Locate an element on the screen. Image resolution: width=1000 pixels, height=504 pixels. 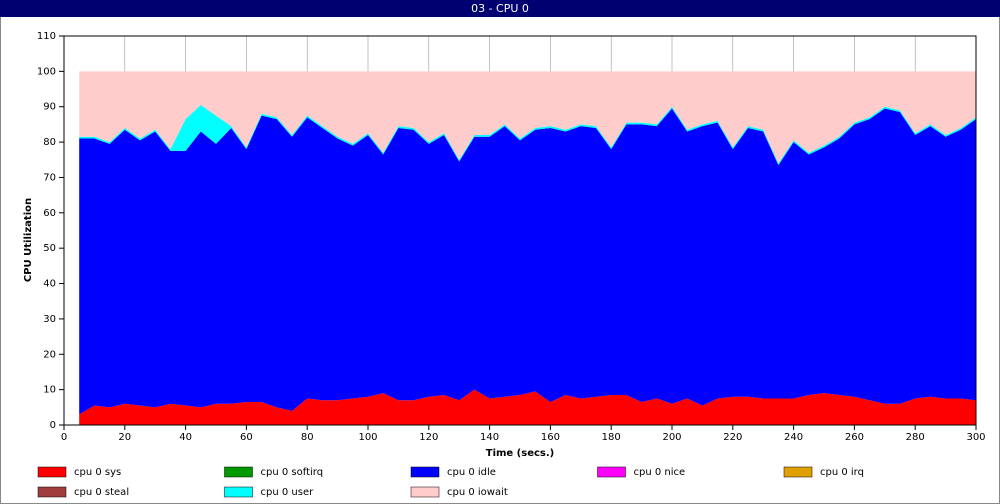
y-tick-label: 90 is located at coordinates (49, 107).